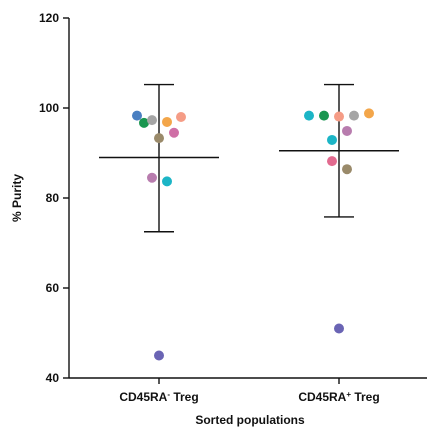 This screenshot has width=427, height=428. What do you see at coordinates (17, 198) in the screenshot?
I see `y-axis-title: % Purity` at bounding box center [17, 198].